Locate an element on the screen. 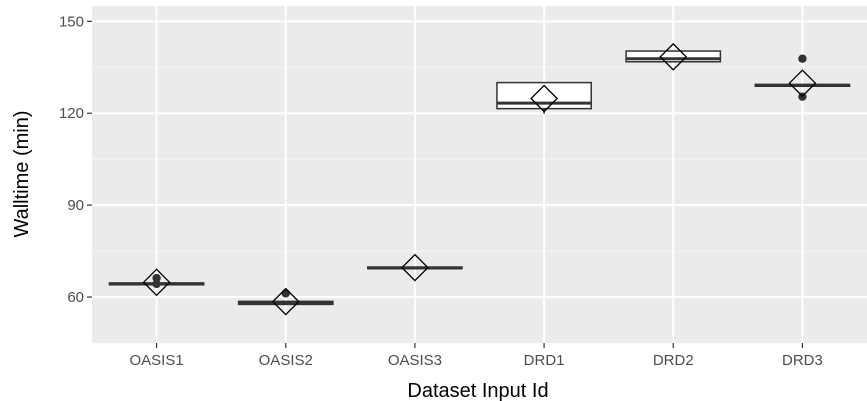 This screenshot has width=867, height=401. x-tick-label: DRD2 is located at coordinates (673, 360).